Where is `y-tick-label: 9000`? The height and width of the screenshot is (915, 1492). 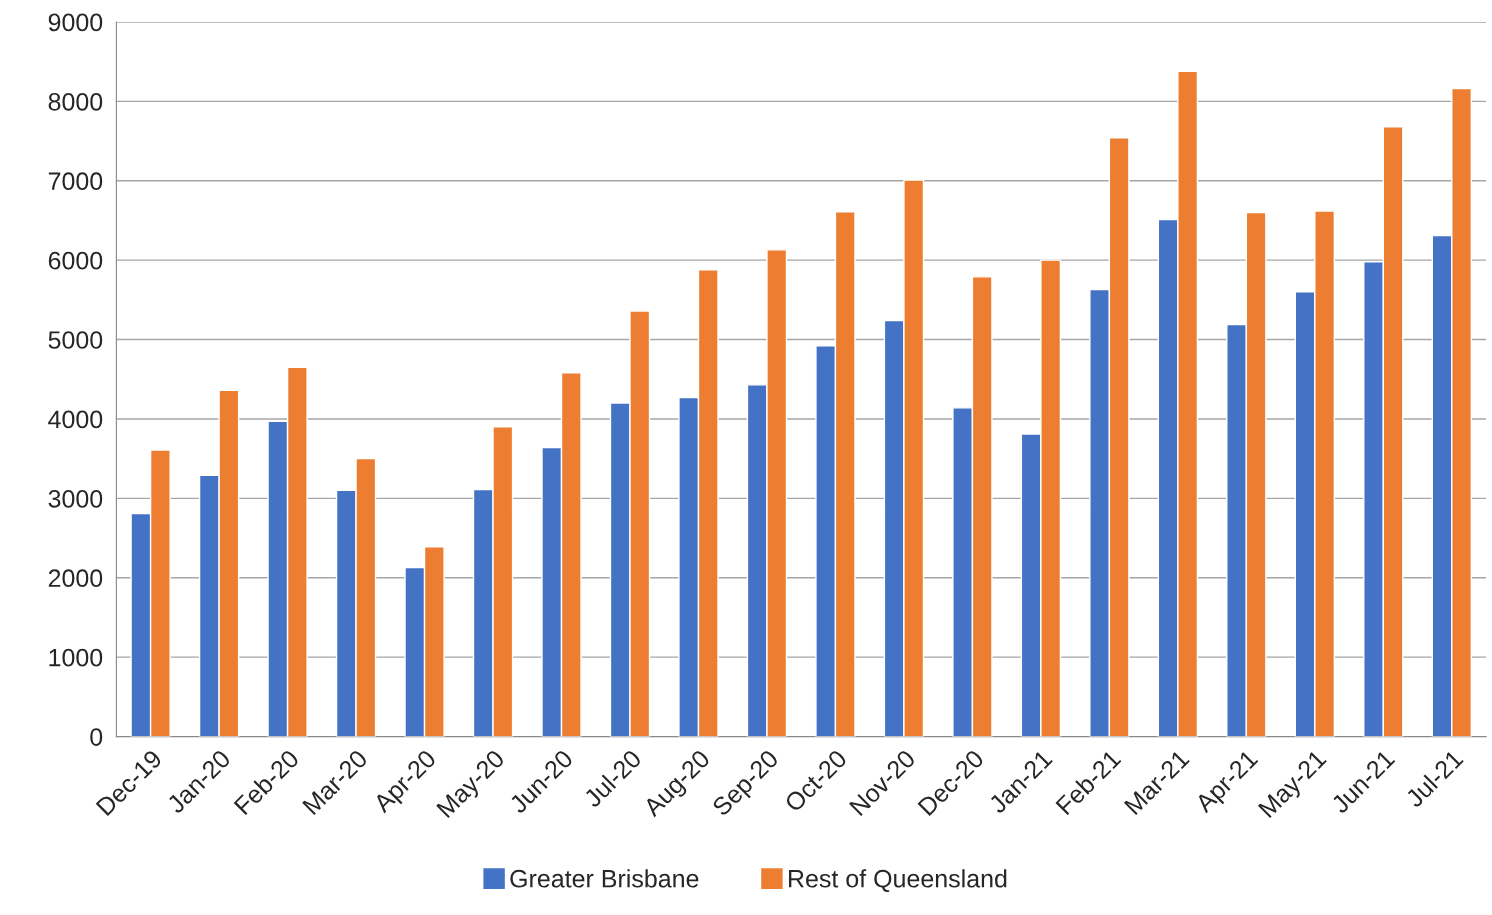 y-tick-label: 9000 is located at coordinates (75, 22).